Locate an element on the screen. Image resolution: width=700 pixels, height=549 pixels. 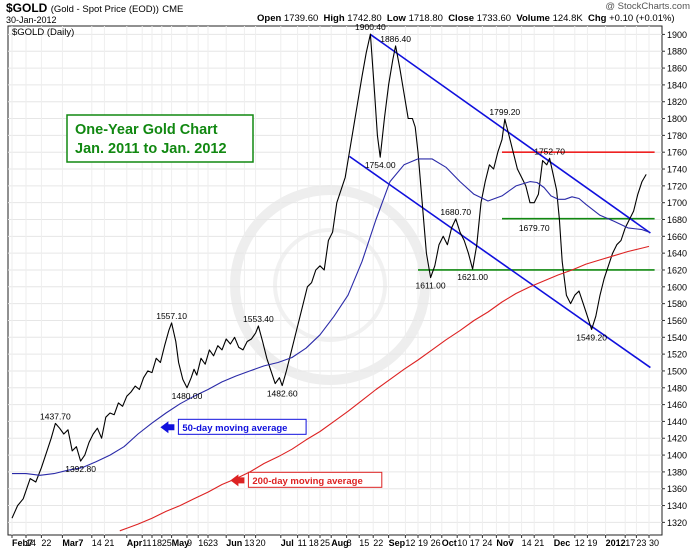
price-label-1799-20: 1799.20 is located at coordinates (504, 112).